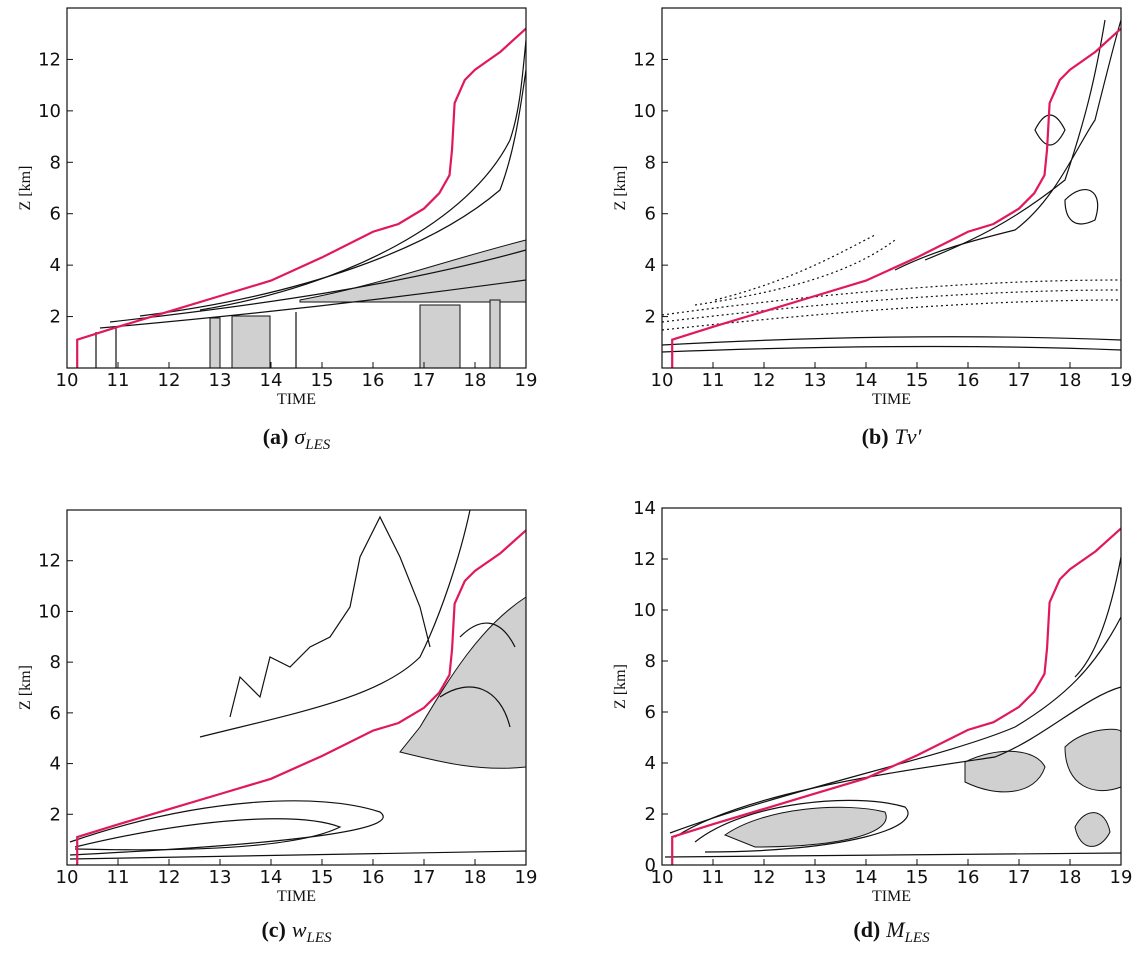 The image size is (1141, 960). Describe the element at coordinates (644, 508) in the screenshot. I see `y-tick-label: 14` at that location.